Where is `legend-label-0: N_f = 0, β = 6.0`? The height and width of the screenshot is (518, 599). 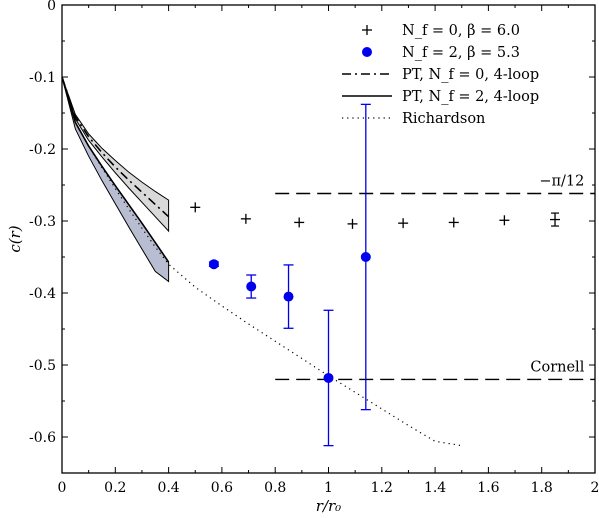
legend-label-0: N_f = 0, β = 6.0 is located at coordinates (461, 31).